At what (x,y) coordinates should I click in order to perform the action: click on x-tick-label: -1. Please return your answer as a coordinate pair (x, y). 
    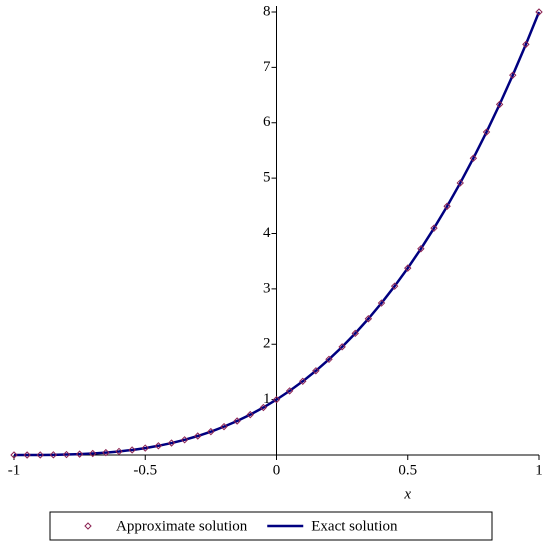
    Looking at the image, I should click on (14, 470).